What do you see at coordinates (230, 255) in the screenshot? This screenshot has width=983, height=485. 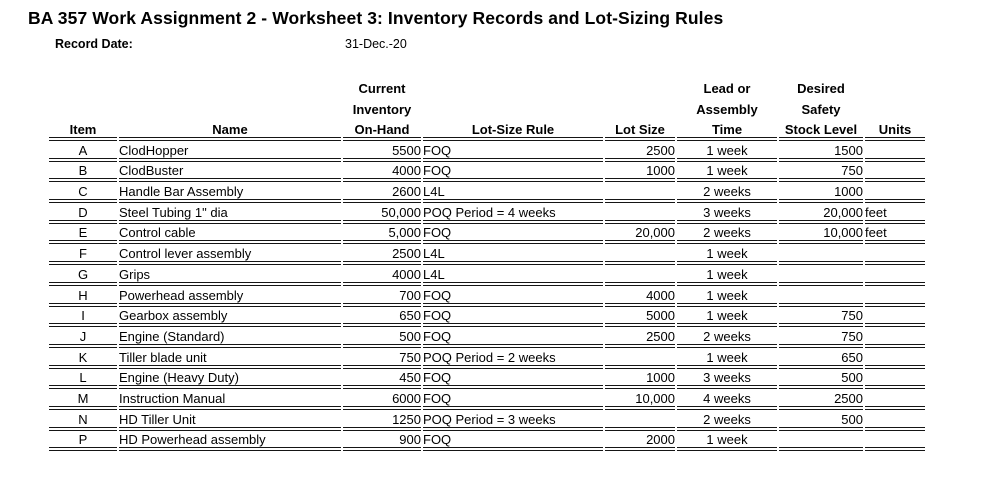 I see `cell-name: Control lever assembly` at bounding box center [230, 255].